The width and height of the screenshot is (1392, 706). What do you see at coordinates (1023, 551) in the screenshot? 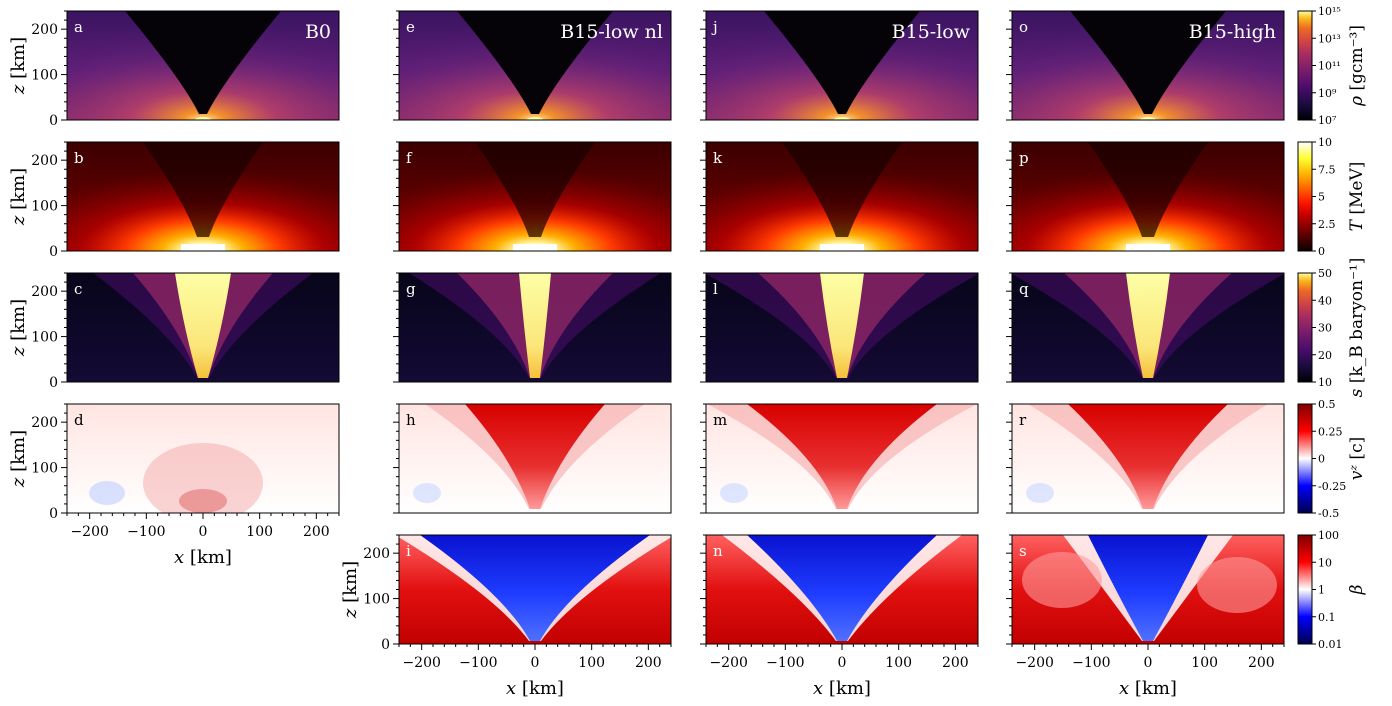
I see `panel-letter: s` at bounding box center [1023, 551].